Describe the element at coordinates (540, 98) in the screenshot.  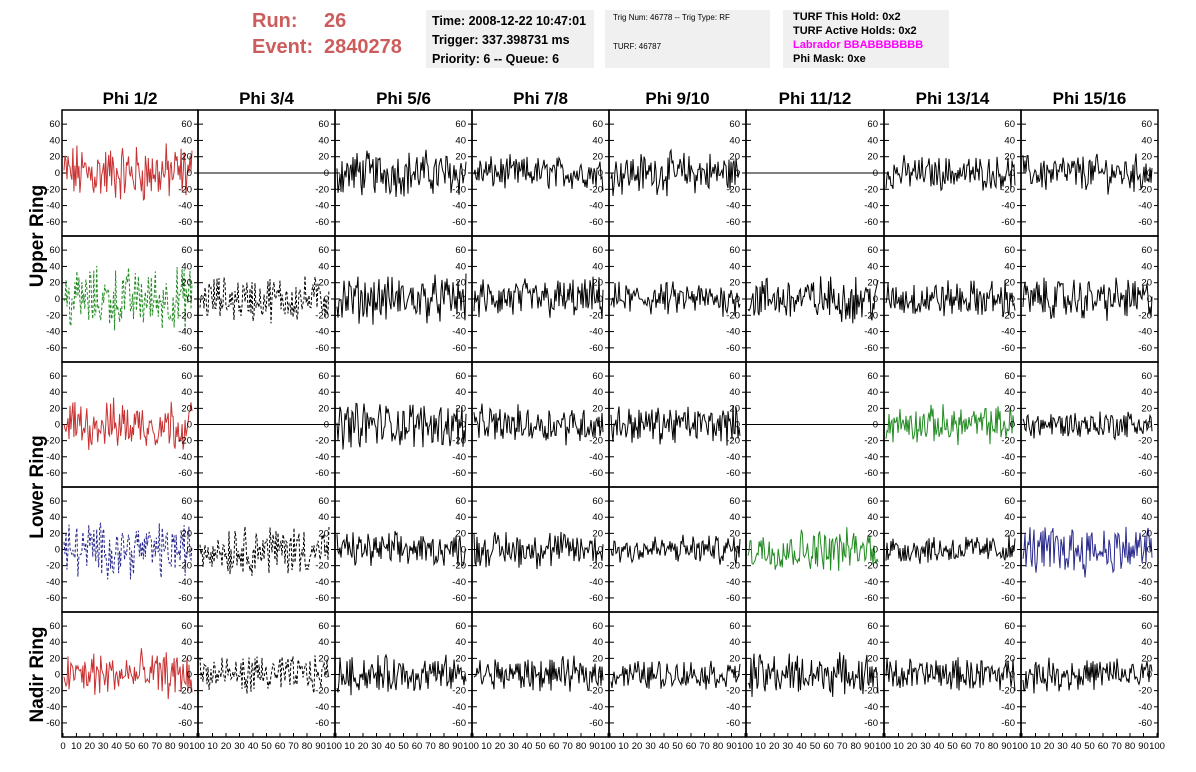
I see `column-title: Phi 7/8` at that location.